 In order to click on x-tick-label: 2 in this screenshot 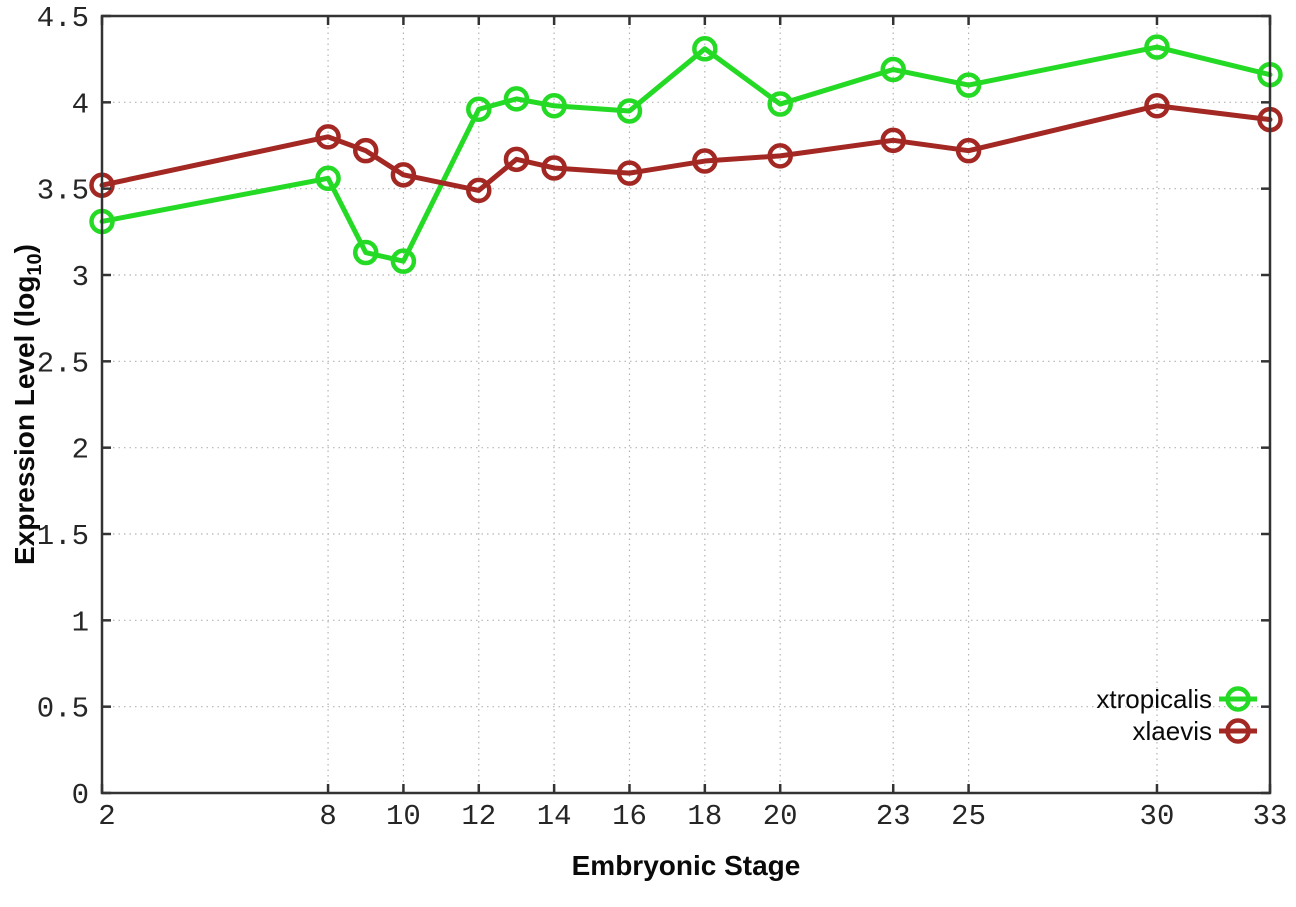, I will do `click(106, 816)`.